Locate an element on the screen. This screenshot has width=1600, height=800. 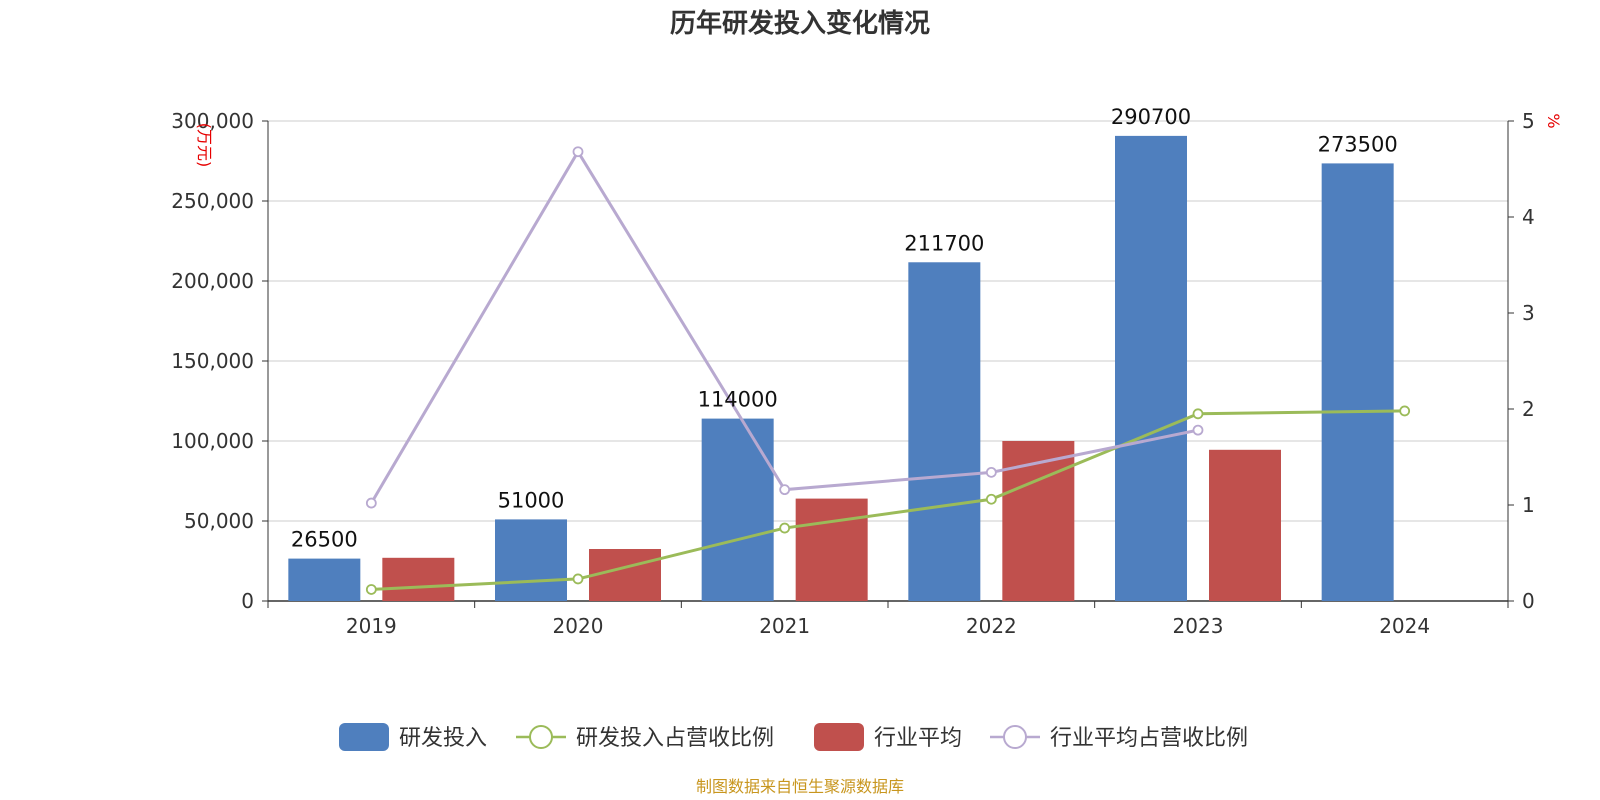
chart-title: 历年研发投入变化情况 is located at coordinates (800, 23).